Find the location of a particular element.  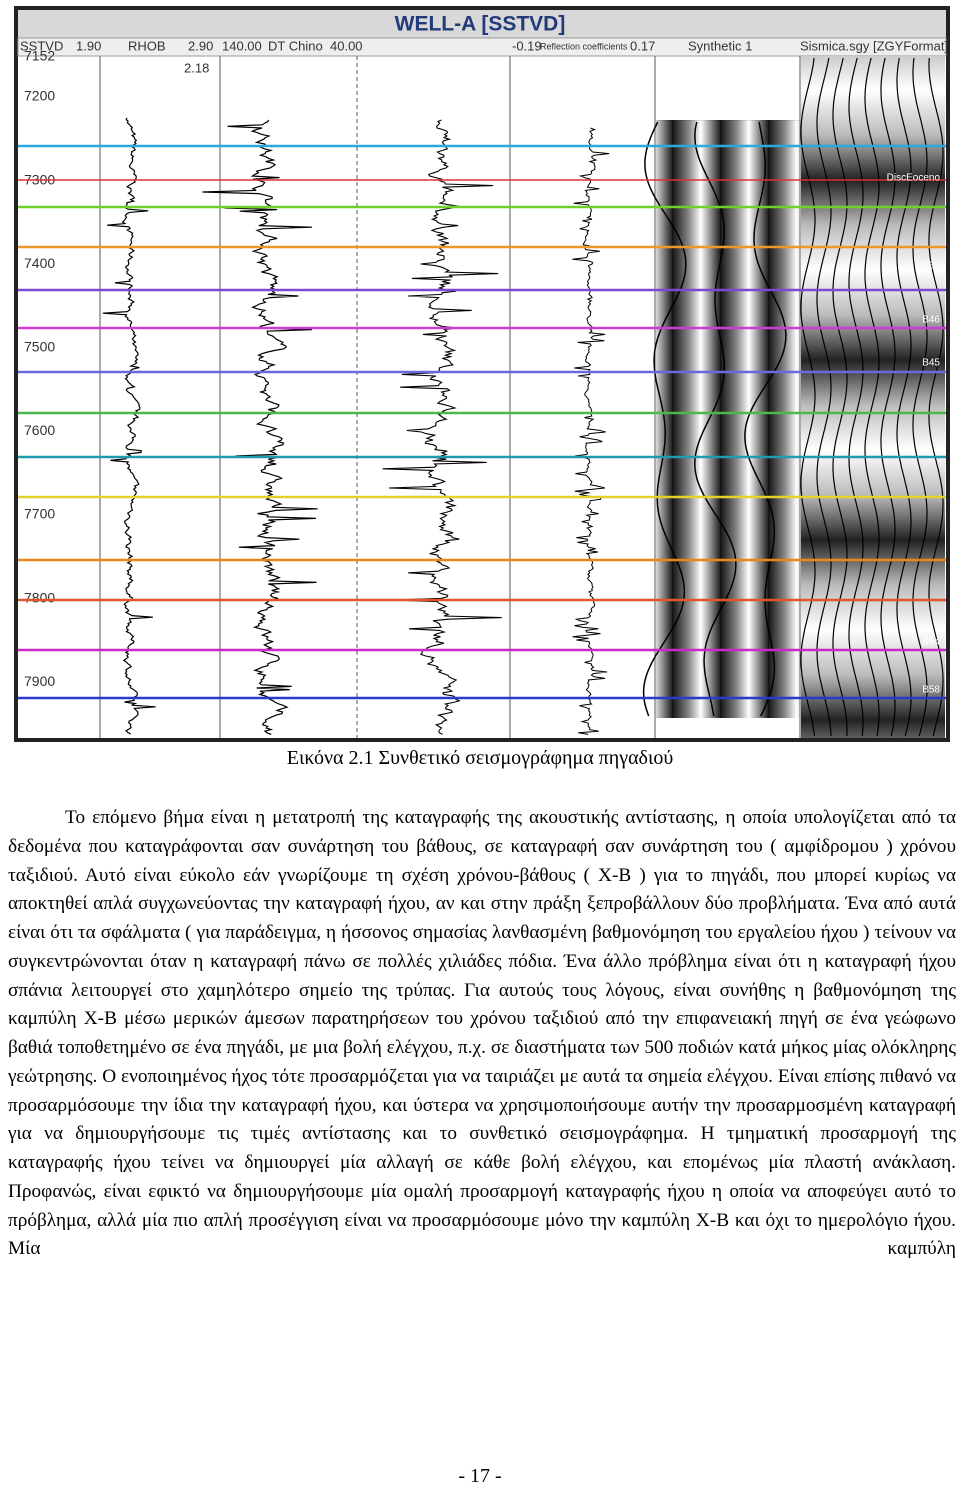

horizon-label: B45 is located at coordinates (931, 363).